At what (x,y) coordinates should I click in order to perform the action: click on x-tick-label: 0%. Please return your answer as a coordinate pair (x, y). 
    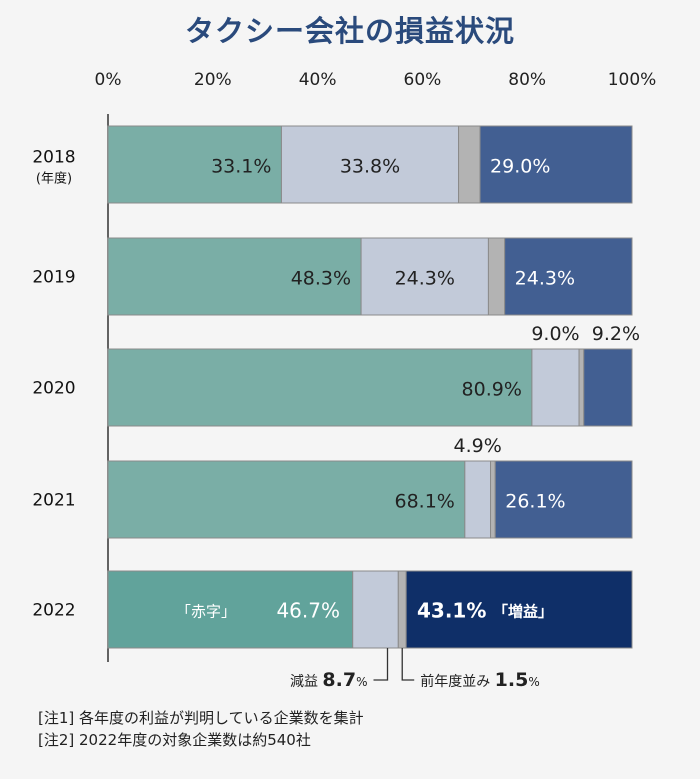
    Looking at the image, I should click on (108, 80).